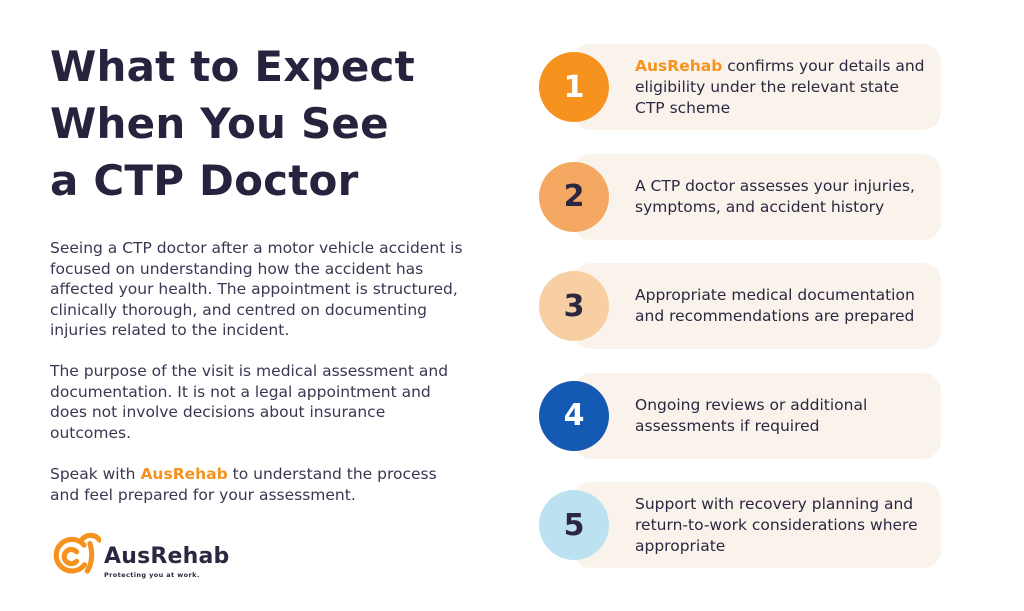  I want to click on ausrehab-logo-mark-icon, so click(77, 553).